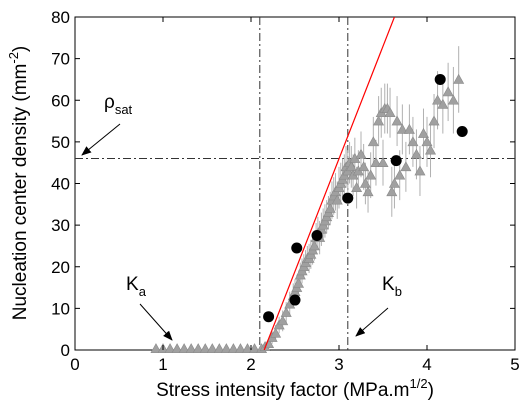 This screenshot has height=411, width=520. I want to click on y-tick-label: 0, so click(65, 350).